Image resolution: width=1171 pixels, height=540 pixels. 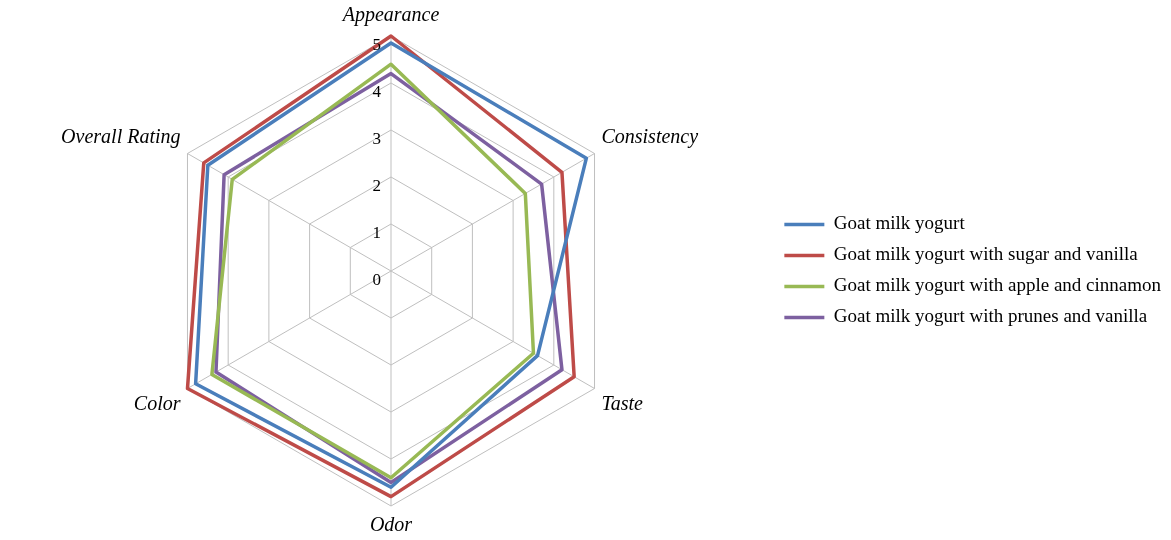 What do you see at coordinates (376, 280) in the screenshot?
I see `y-tick-label: 0` at bounding box center [376, 280].